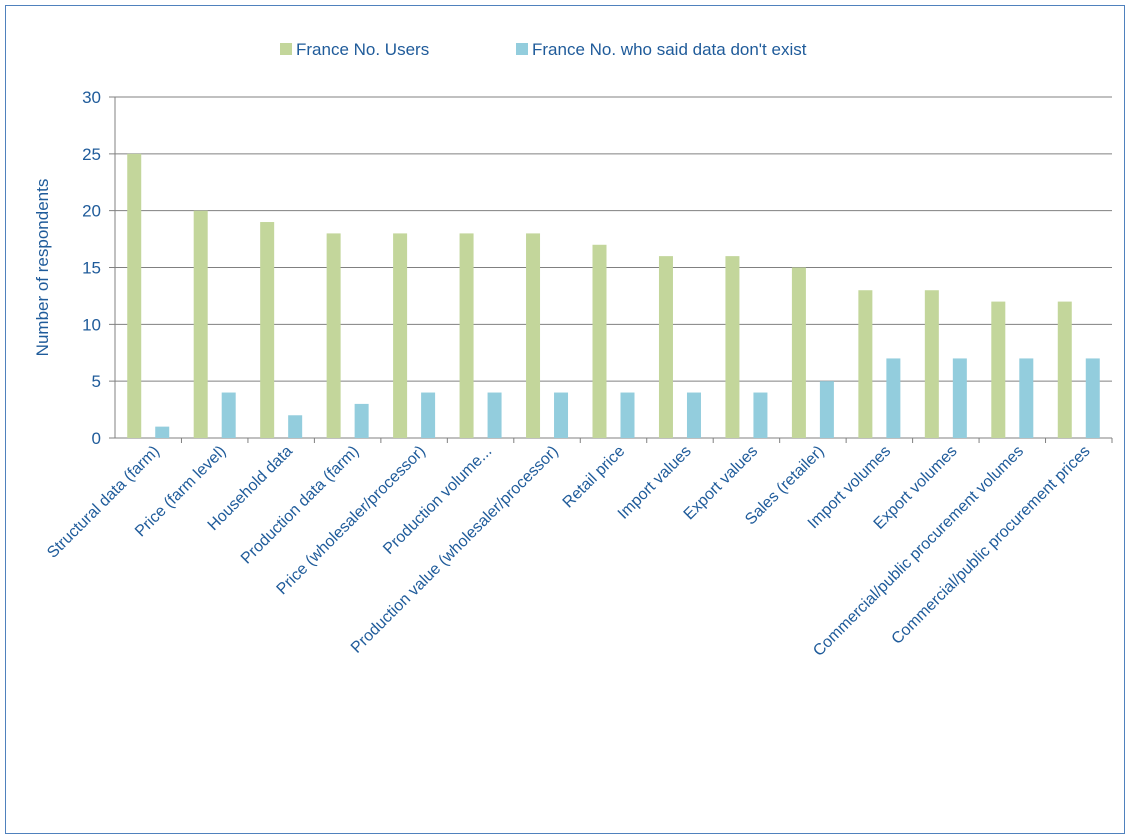  What do you see at coordinates (594, 477) in the screenshot?
I see `x-tick-label: Retail price` at bounding box center [594, 477].